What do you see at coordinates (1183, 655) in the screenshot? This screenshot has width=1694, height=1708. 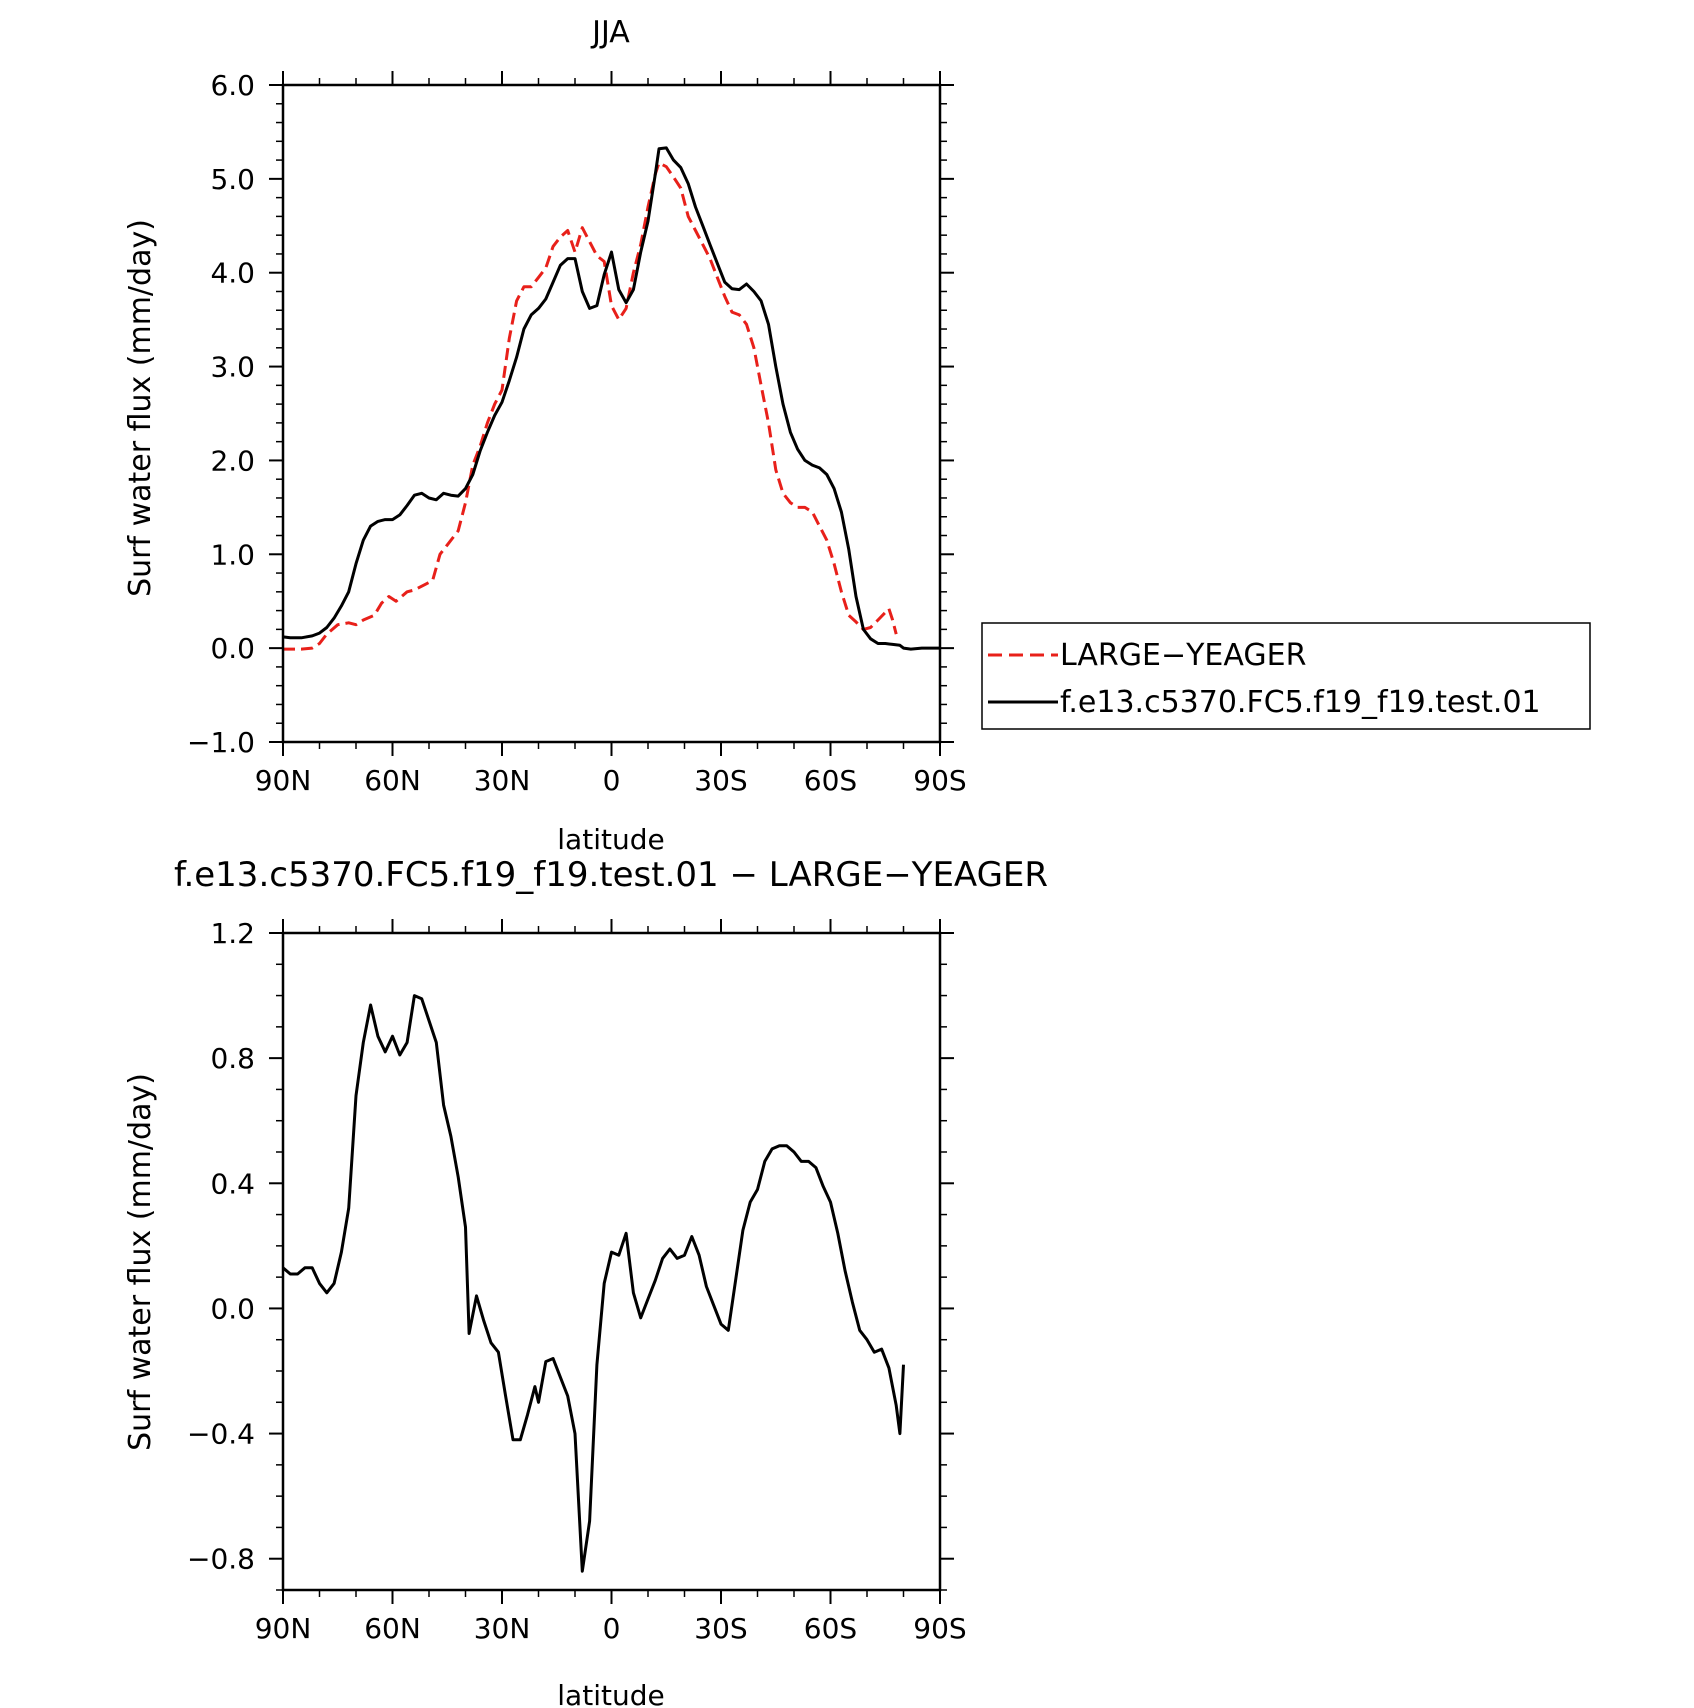 I see `legend-label-obs: LARGE−YEAGER` at bounding box center [1183, 655].